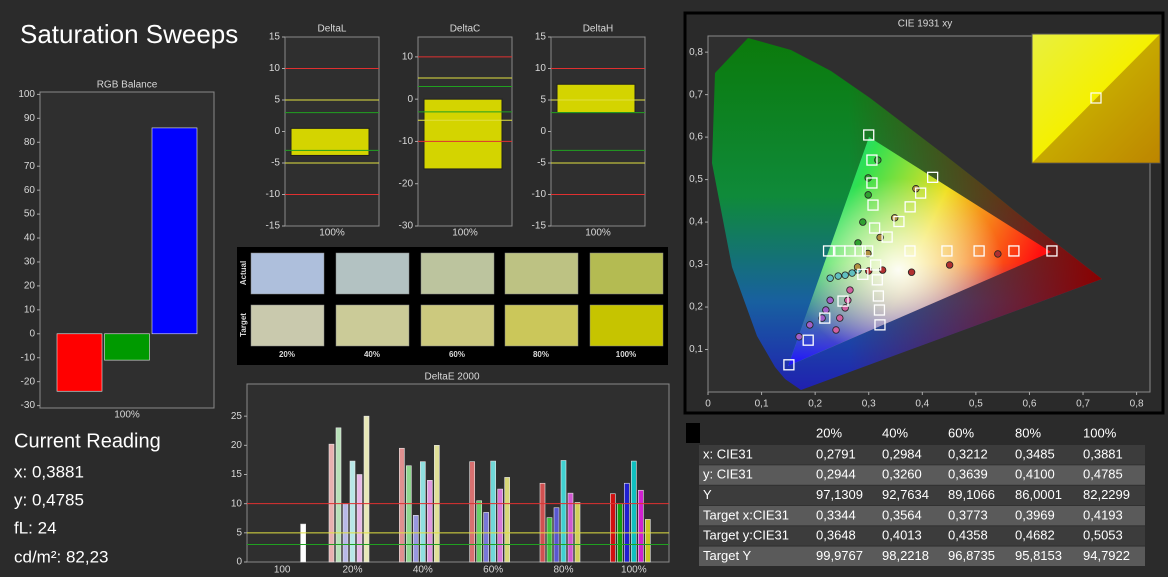  I want to click on y-tick-label: 0,7, so click(696, 94).